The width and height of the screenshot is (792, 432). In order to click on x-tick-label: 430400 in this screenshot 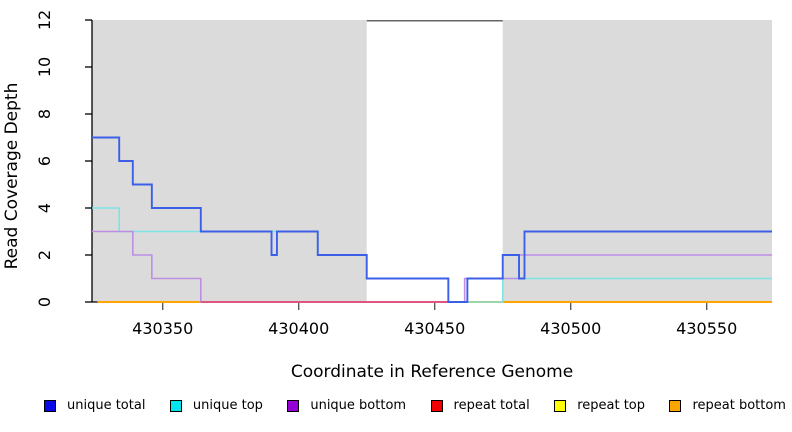, I will do `click(298, 328)`.